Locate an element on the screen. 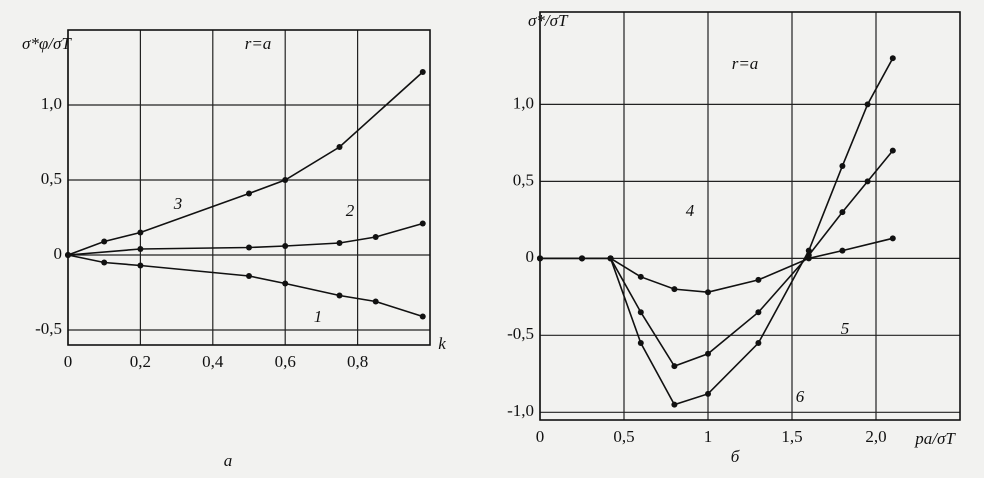  x-tick-label: 2,0 is located at coordinates (875, 436).